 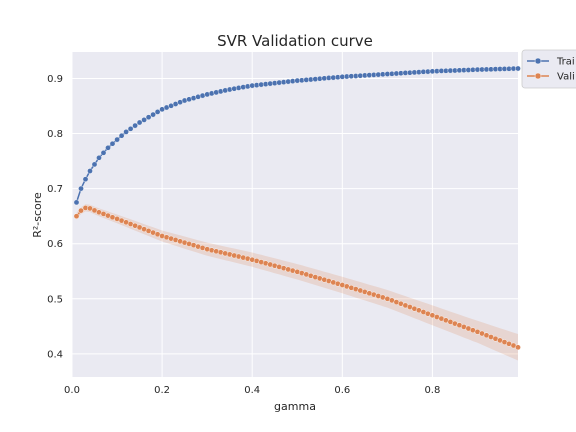 What do you see at coordinates (55, 189) in the screenshot?
I see `y-tick-label: 0.7` at bounding box center [55, 189].